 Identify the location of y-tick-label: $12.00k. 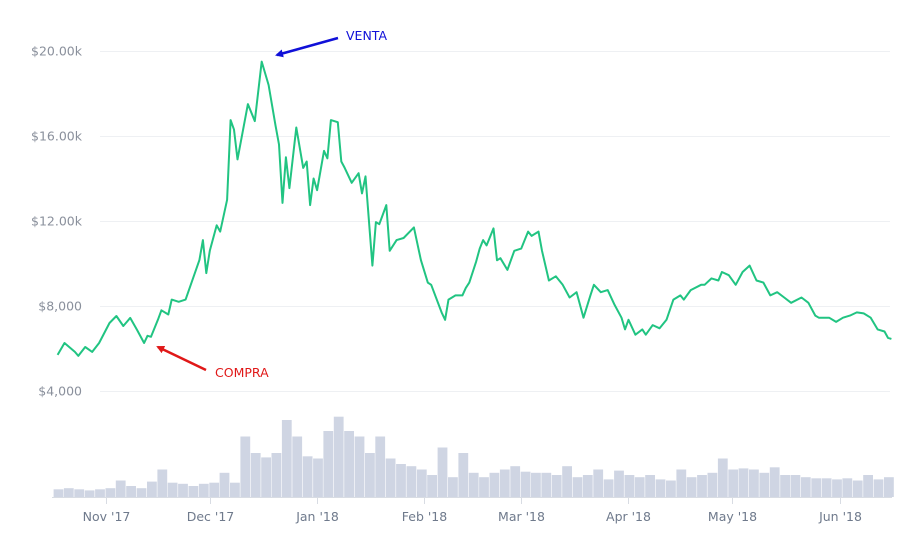
(57, 221).